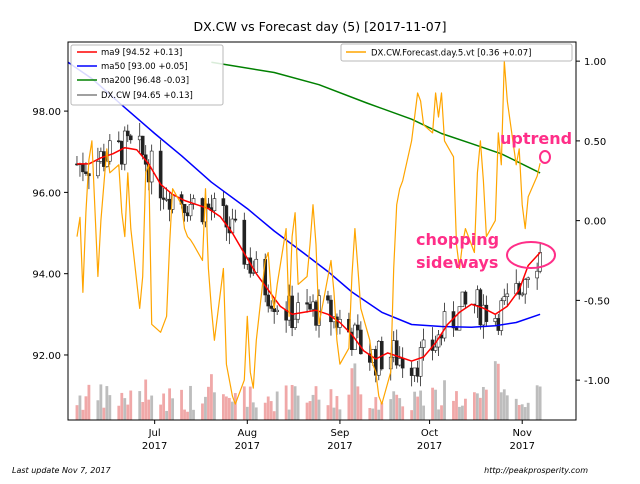 The height and width of the screenshot is (484, 640). I want to click on annotation-sideways: sideways, so click(457, 262).